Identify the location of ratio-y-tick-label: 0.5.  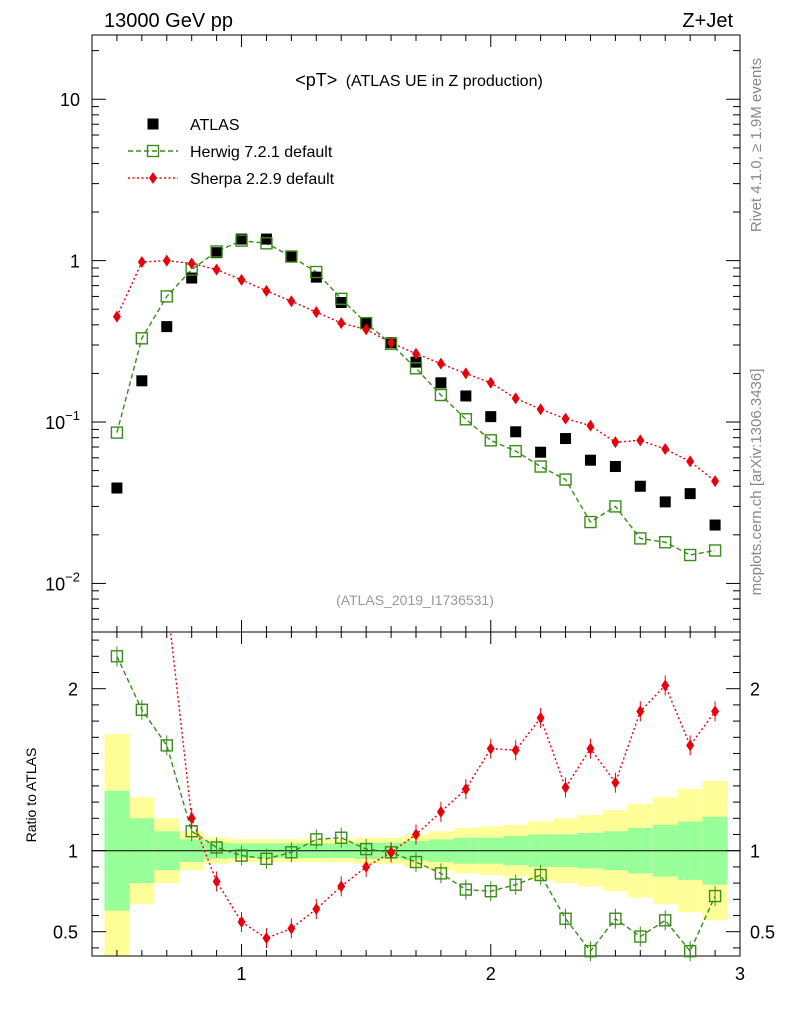
(65, 933).